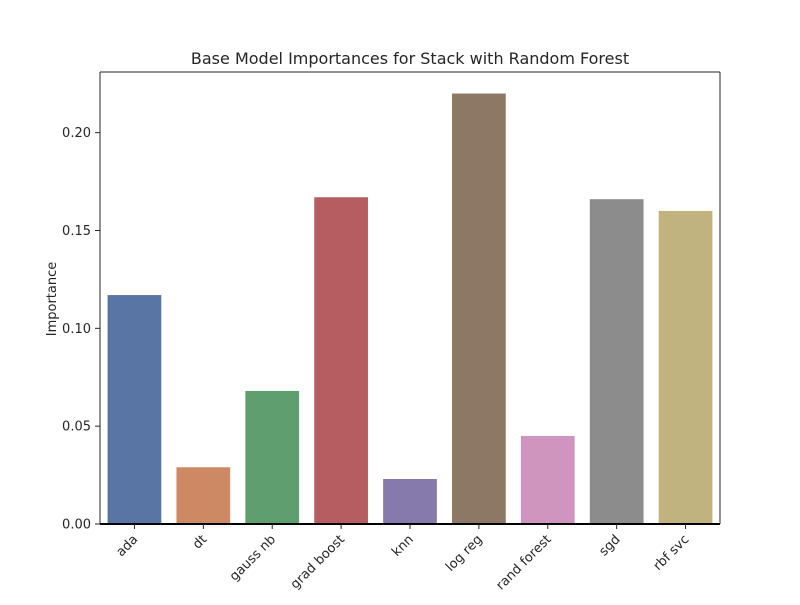 Image resolution: width=800 pixels, height=605 pixels. What do you see at coordinates (609, 545) in the screenshot?
I see `x-tick-label: sgd` at bounding box center [609, 545].